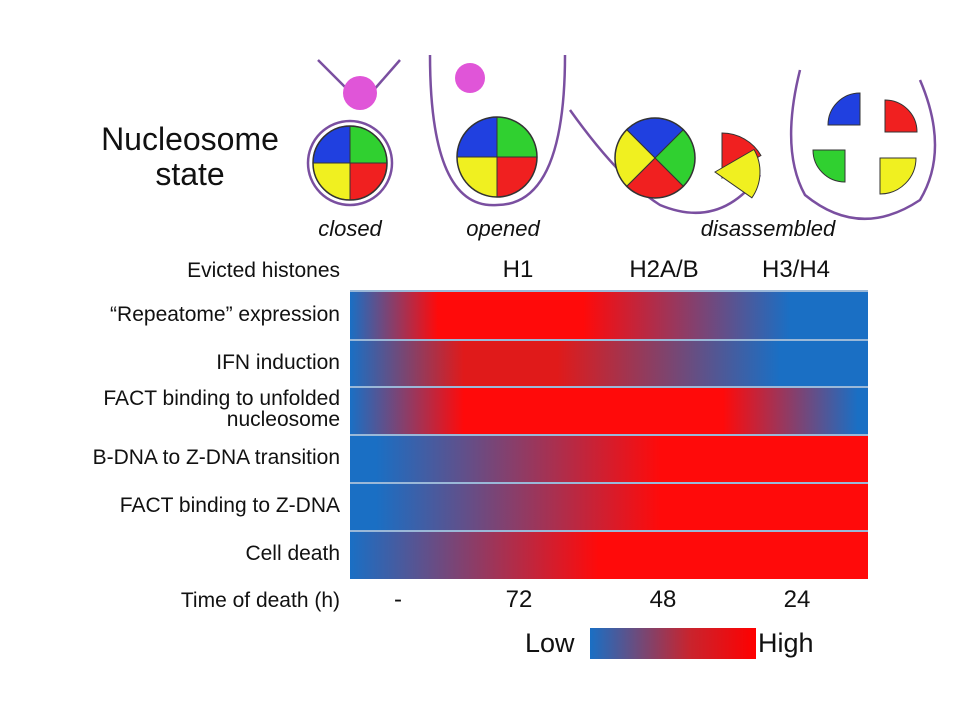  What do you see at coordinates (550, 643) in the screenshot?
I see `legend-low: Low` at bounding box center [550, 643].